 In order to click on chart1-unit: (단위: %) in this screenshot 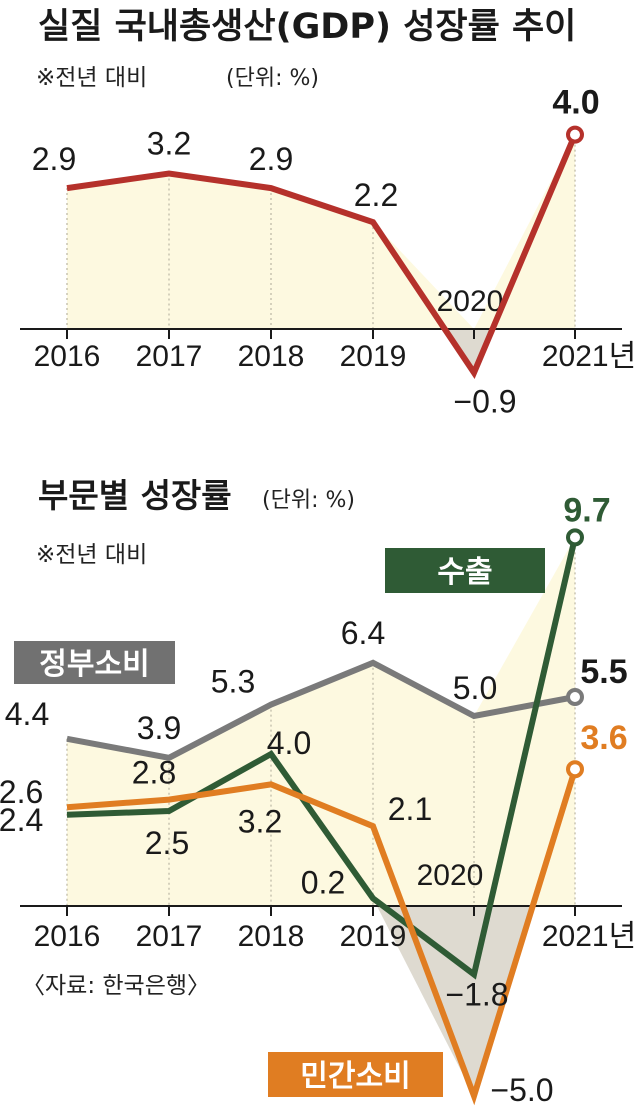, I will do `click(272, 78)`.